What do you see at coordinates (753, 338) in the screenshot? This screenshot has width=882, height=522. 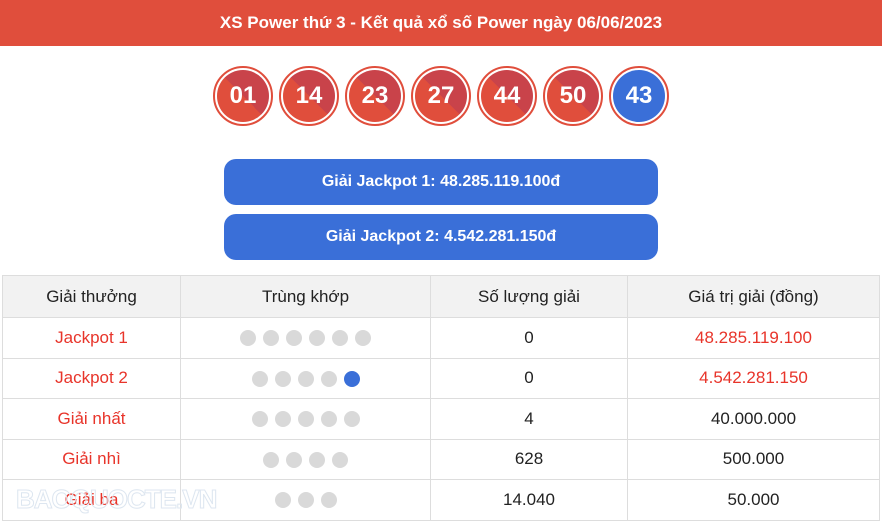 I see `prize-value: 48.285.119.100` at bounding box center [753, 338].